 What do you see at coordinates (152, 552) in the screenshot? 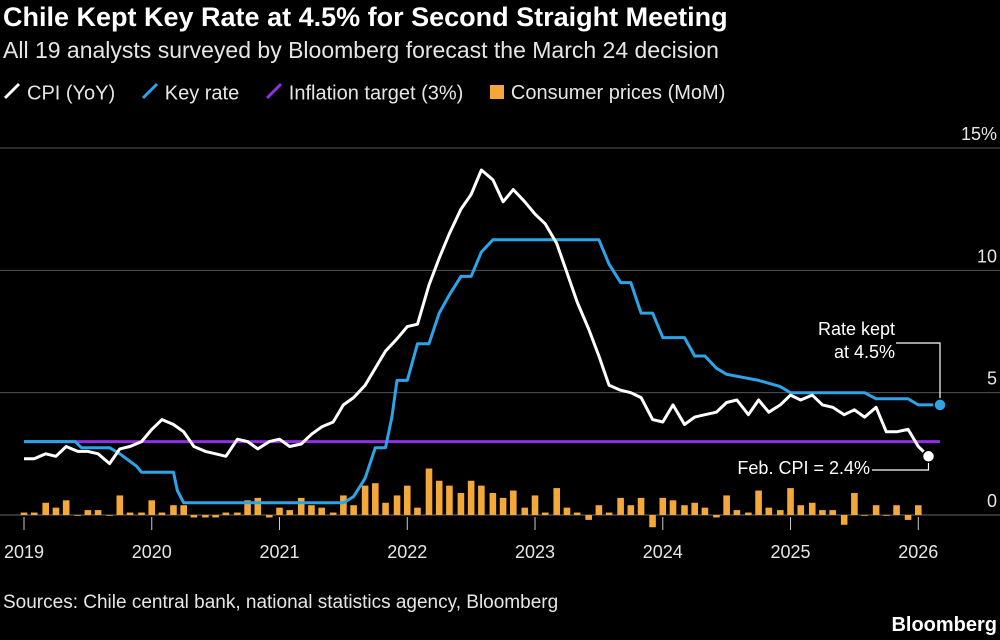
I see `x-tick-label: 2020` at bounding box center [152, 552].